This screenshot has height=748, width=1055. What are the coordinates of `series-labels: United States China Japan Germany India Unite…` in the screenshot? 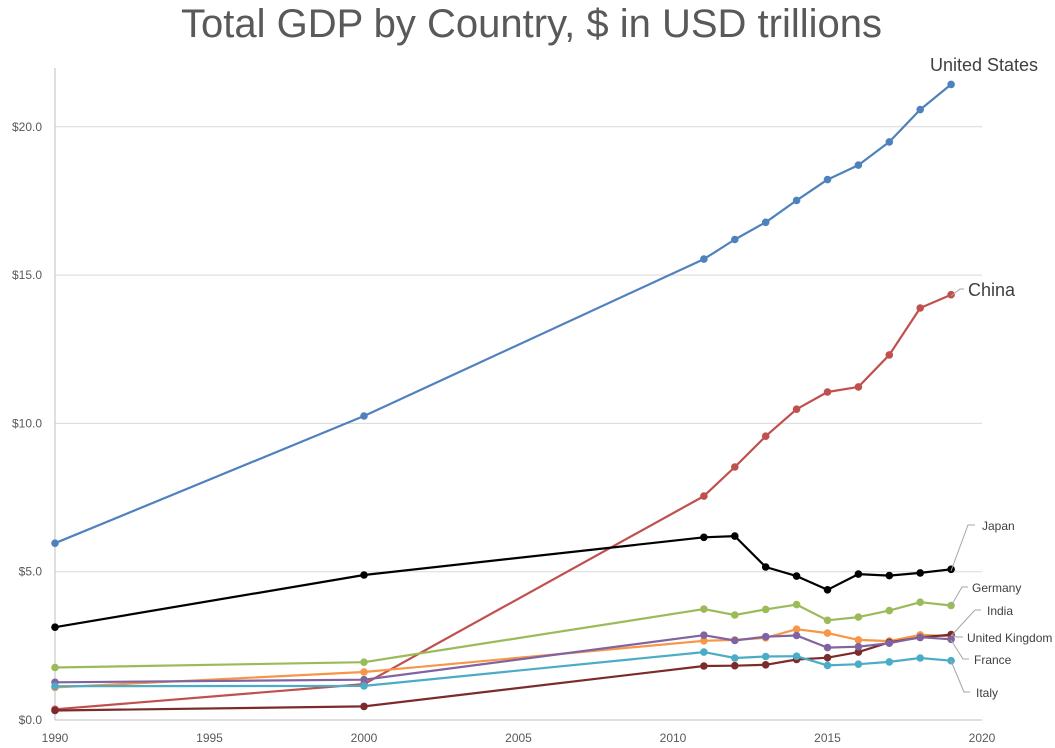 It's located at (991, 377).